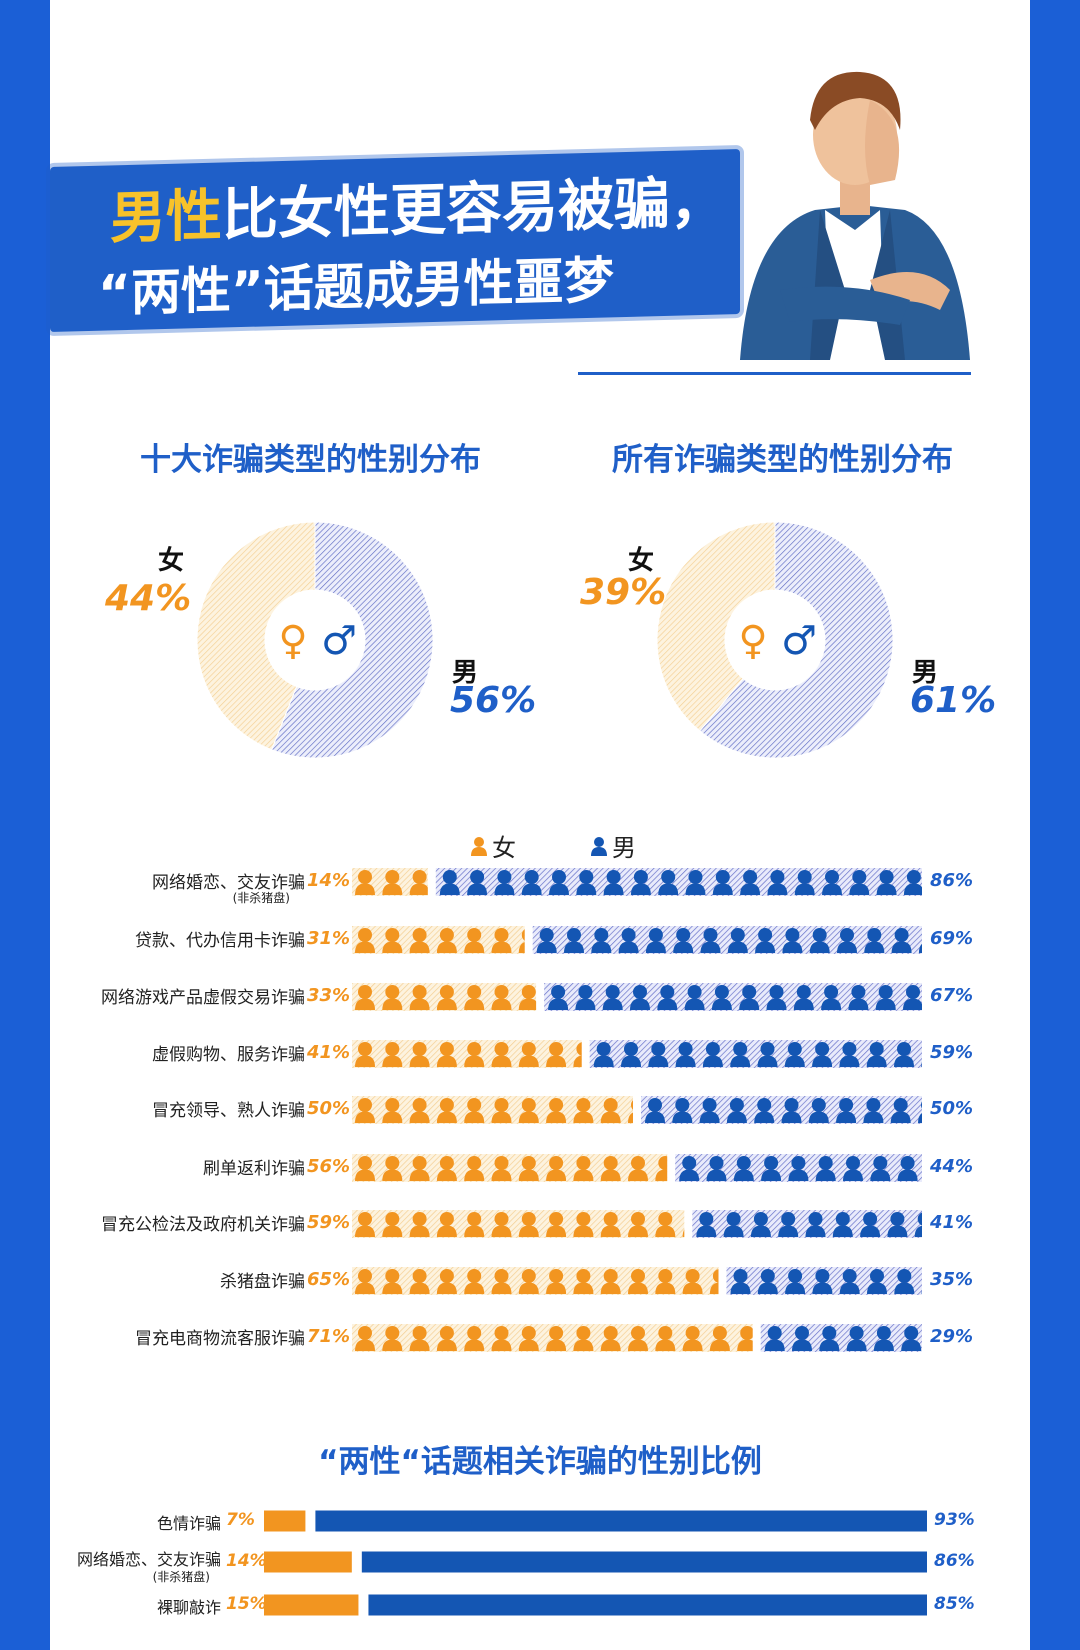 Image resolution: width=1080 pixels, height=1650 pixels. What do you see at coordinates (953, 700) in the screenshot?
I see `donut-right-male-pct: 61%` at bounding box center [953, 700].